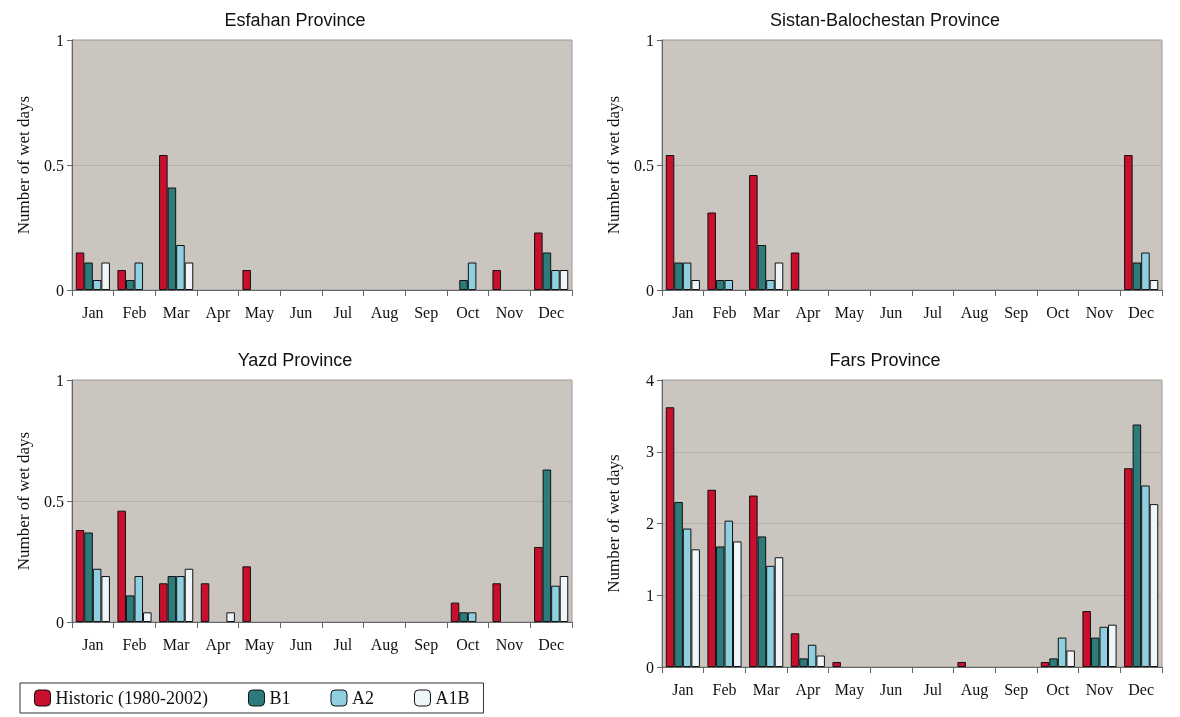 The width and height of the screenshot is (1180, 717). I want to click on legend-label: B1, so click(280, 698).